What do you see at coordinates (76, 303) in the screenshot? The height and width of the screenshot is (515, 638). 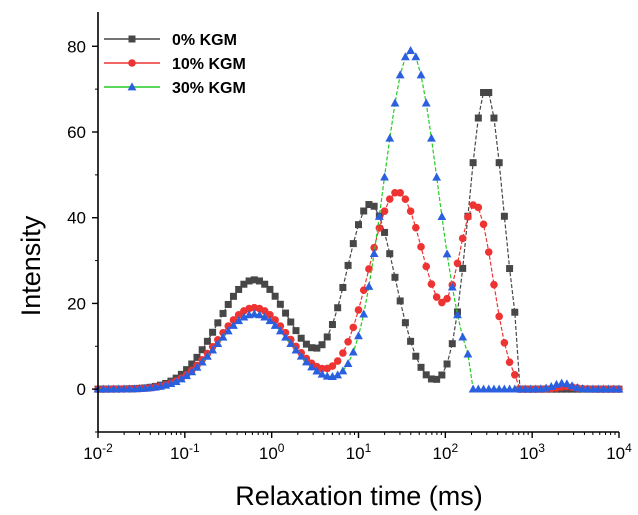 I see `y-tick-label: 20` at bounding box center [76, 303].